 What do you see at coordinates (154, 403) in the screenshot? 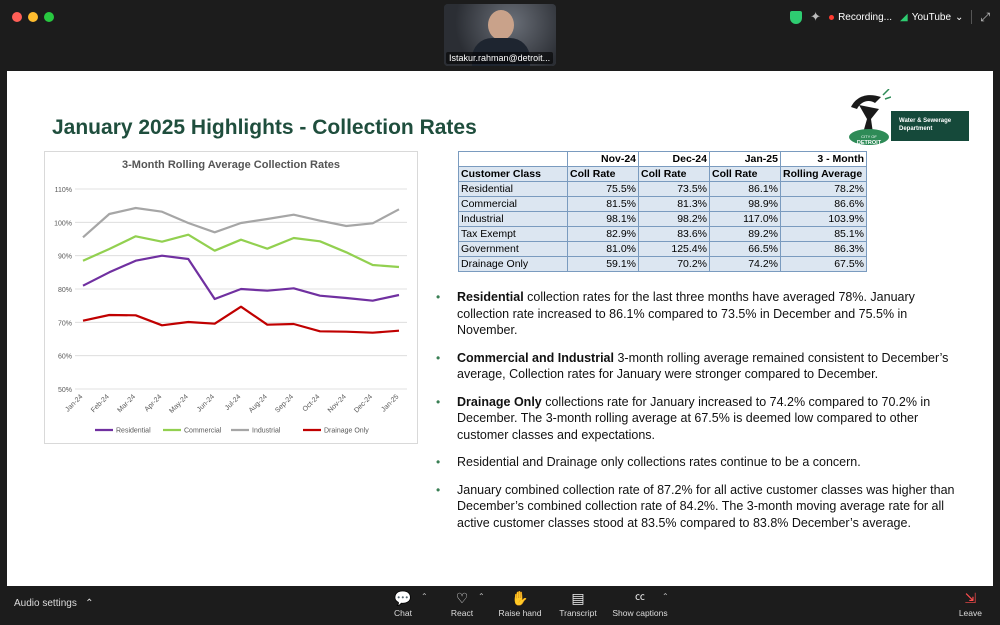
I see `x-tick-label: Apr-24` at bounding box center [154, 403].